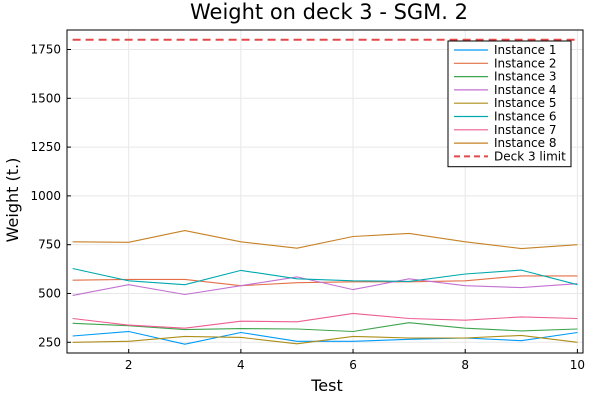 This screenshot has height=400, width=600. I want to click on y-tick-label: 1500, so click(45, 98).